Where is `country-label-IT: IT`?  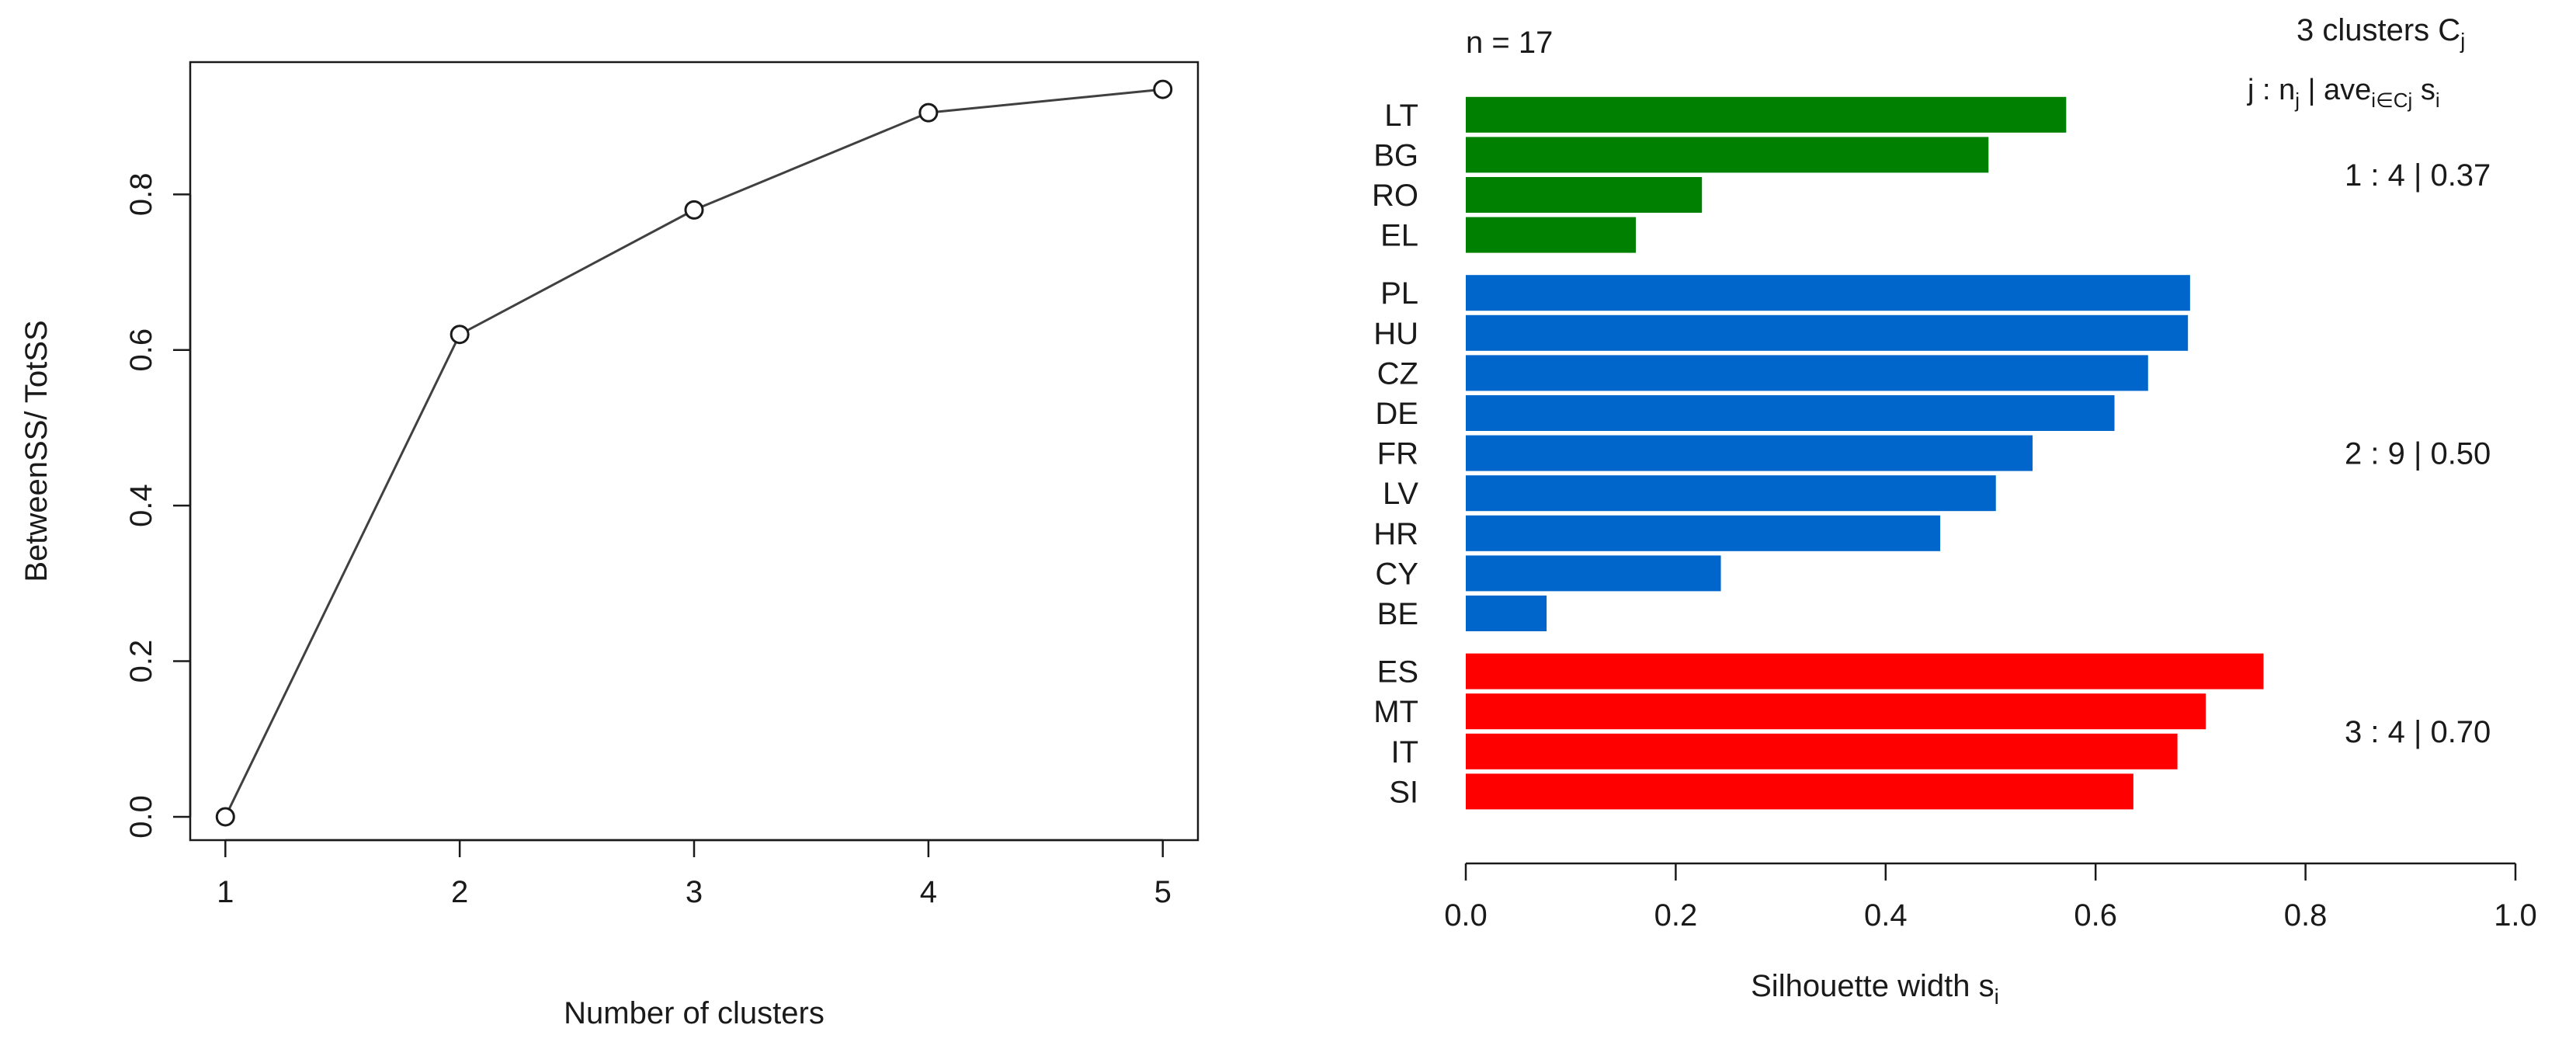
country-label-IT: IT is located at coordinates (1404, 752).